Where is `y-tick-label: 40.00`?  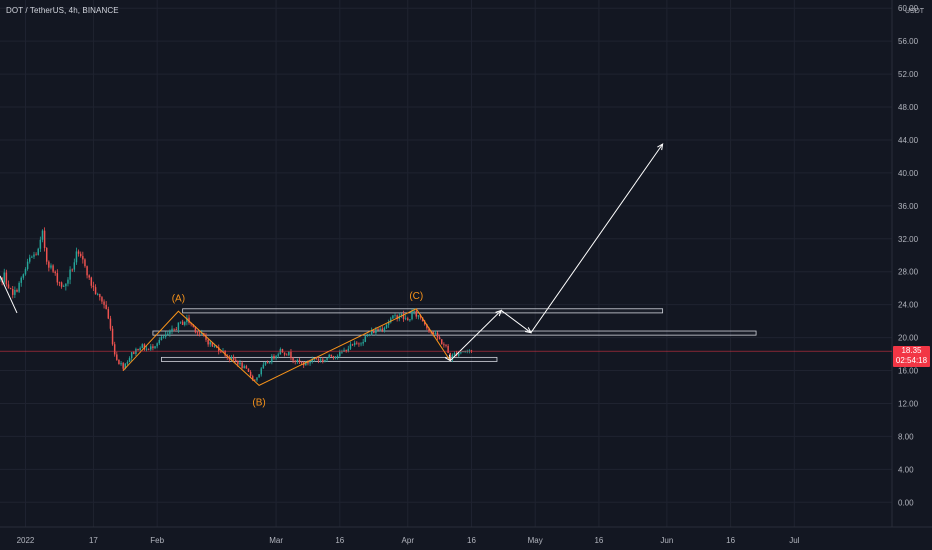 y-tick-label: 40.00 is located at coordinates (908, 173).